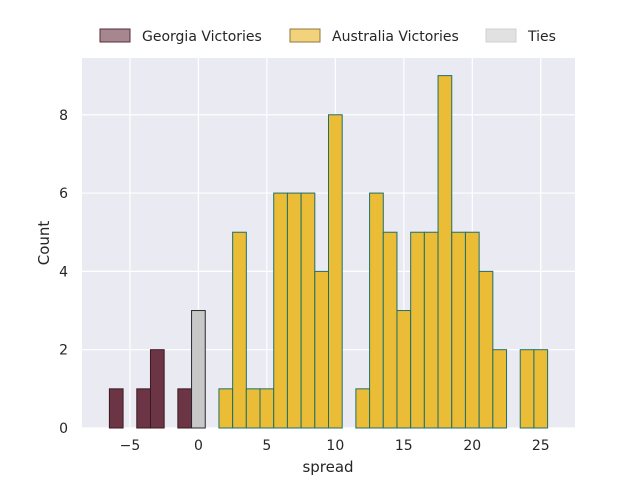  What do you see at coordinates (404, 446) in the screenshot?
I see `x-tick-label: 15` at bounding box center [404, 446].